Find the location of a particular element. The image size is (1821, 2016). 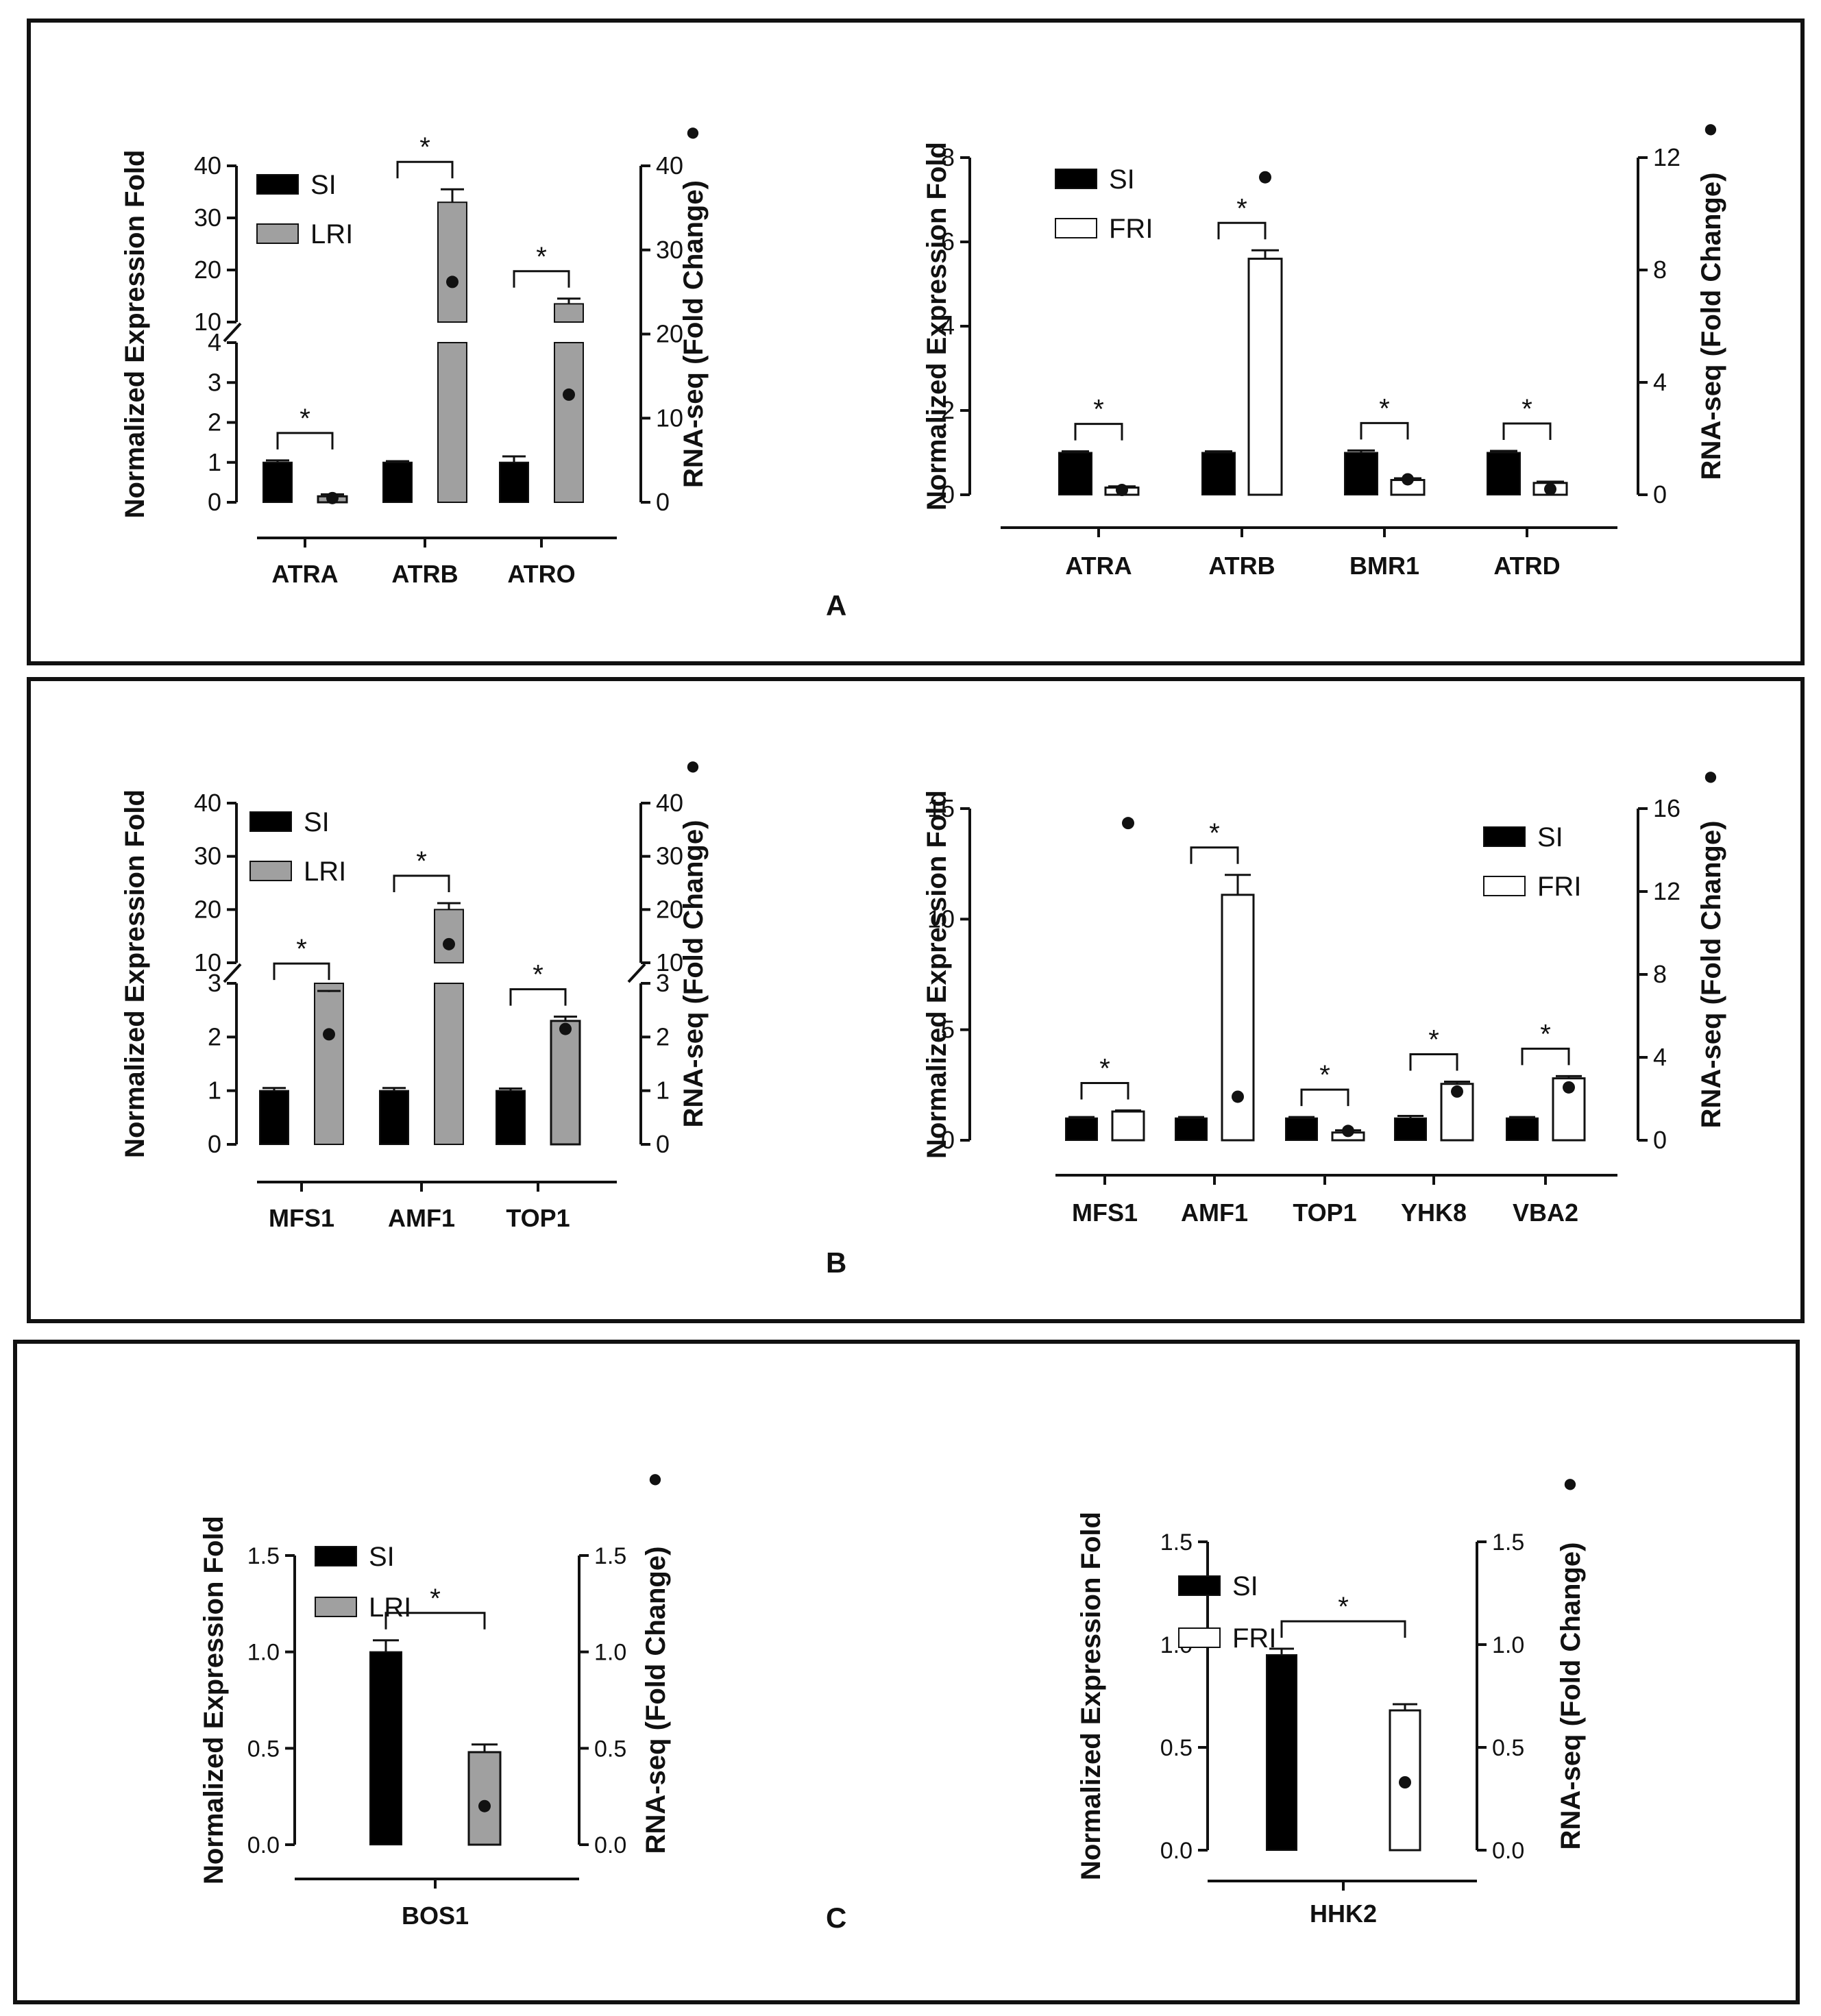

legend-label-lri: LRI is located at coordinates (332, 234).